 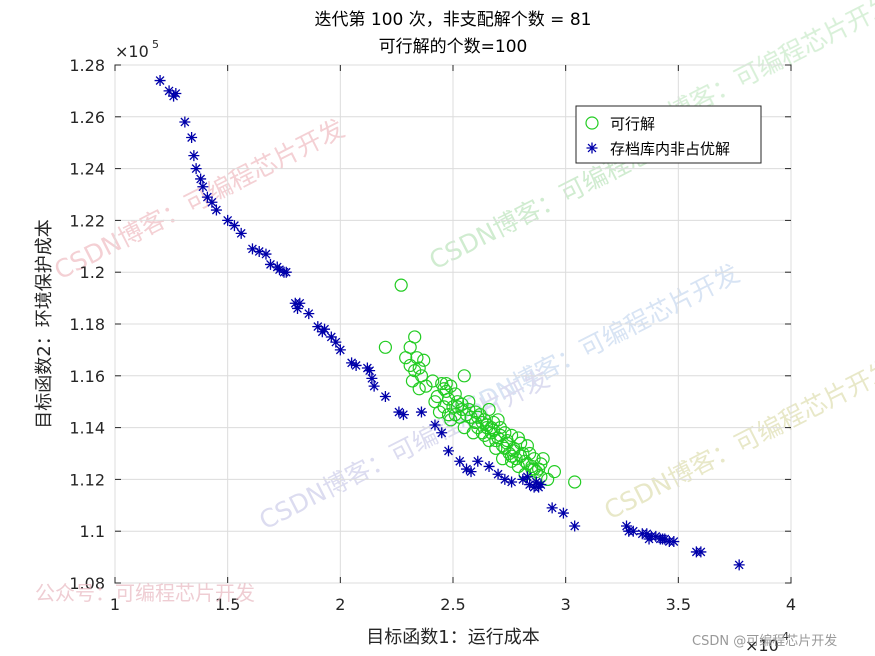 What do you see at coordinates (87, 376) in the screenshot?
I see `y-tick-label: 1.16` at bounding box center [87, 376].